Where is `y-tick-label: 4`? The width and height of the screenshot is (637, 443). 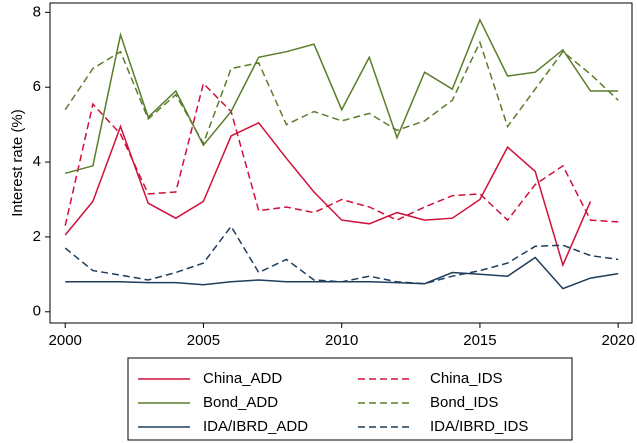
y-tick-label: 4 is located at coordinates (37, 161).